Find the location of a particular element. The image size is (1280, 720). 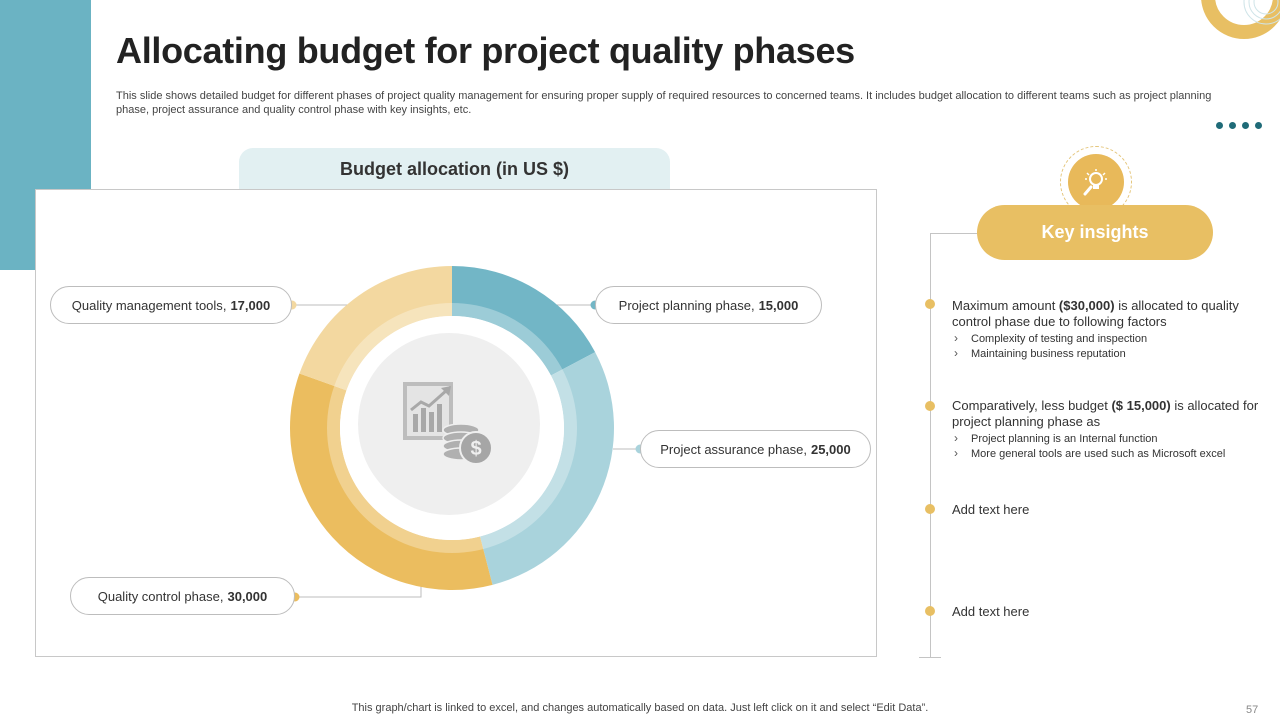

page-number: 57 is located at coordinates (1252, 710).